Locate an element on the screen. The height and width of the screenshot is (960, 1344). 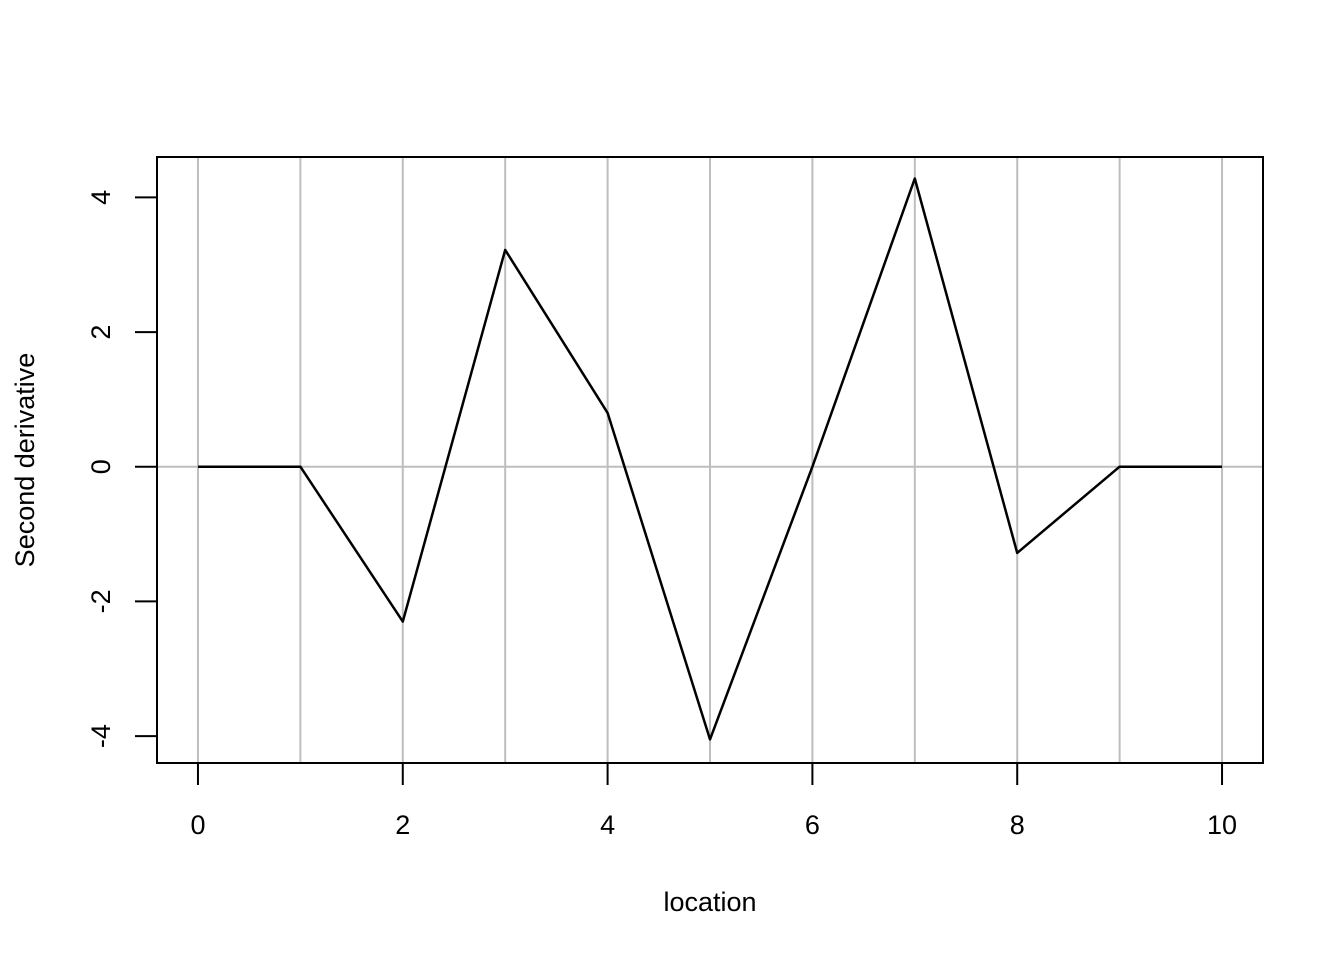
x-tick-label: 2 is located at coordinates (402, 825).